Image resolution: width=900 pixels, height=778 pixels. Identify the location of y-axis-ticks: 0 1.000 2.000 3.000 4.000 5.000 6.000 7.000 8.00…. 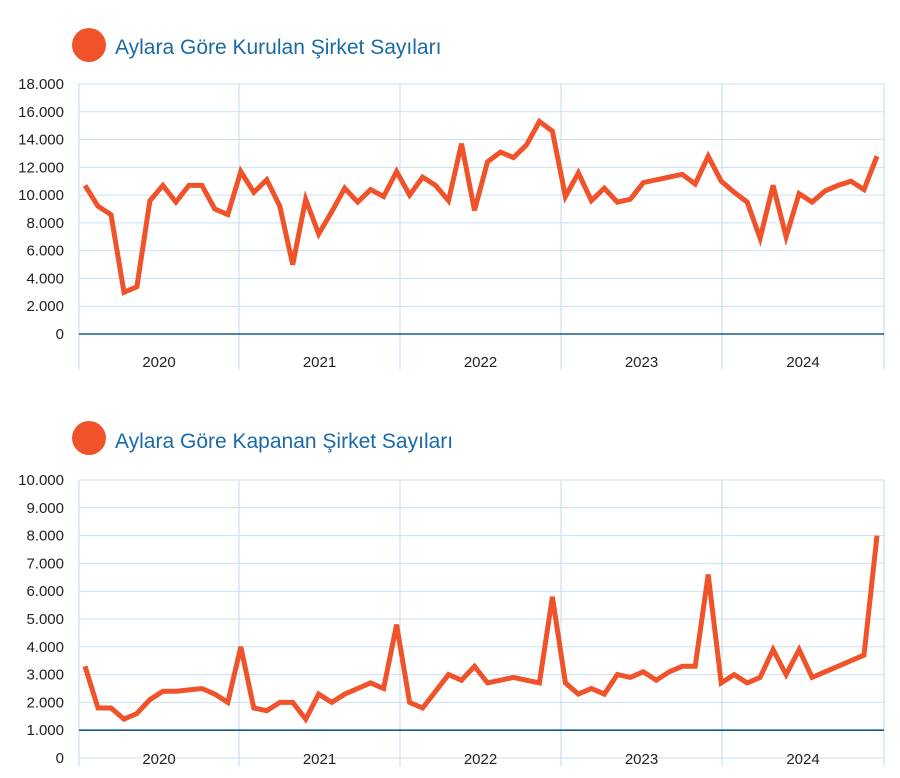
(41, 619).